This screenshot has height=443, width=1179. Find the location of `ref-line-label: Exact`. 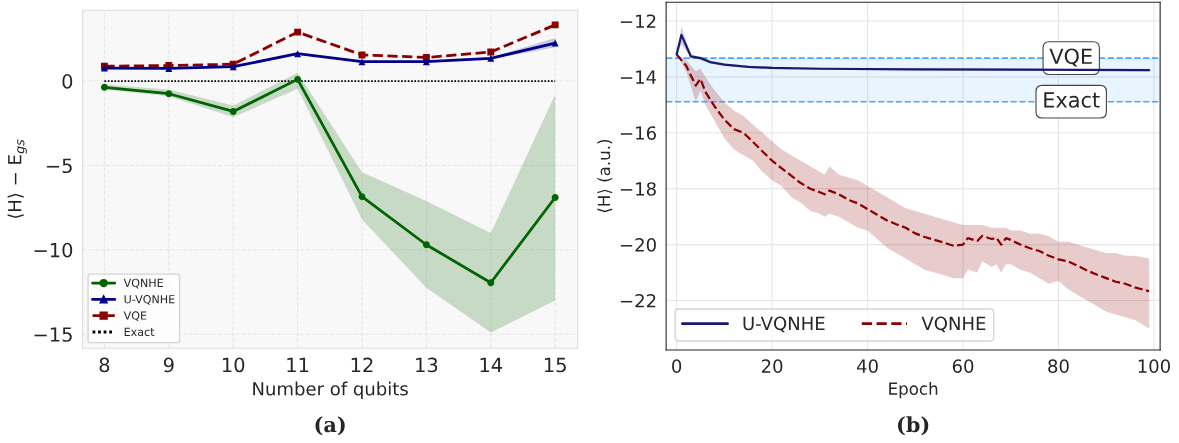

ref-line-label: Exact is located at coordinates (1072, 100).